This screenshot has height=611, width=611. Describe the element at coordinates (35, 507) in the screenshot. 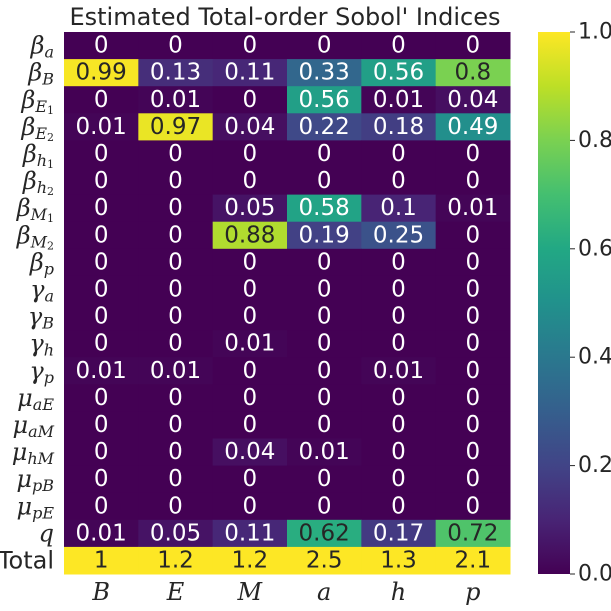

I see `y-tick-label: μpE` at that location.